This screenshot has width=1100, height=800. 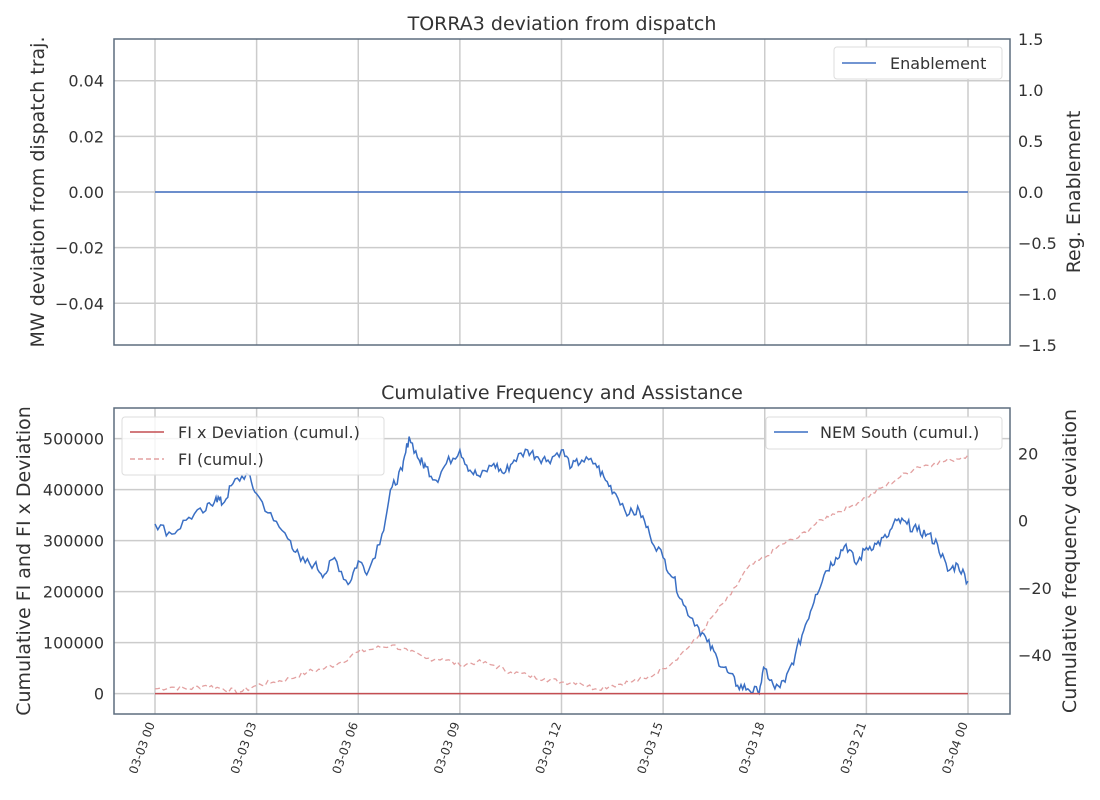 I want to click on top-right-tick-label: −0.5, so click(x=1037, y=243).